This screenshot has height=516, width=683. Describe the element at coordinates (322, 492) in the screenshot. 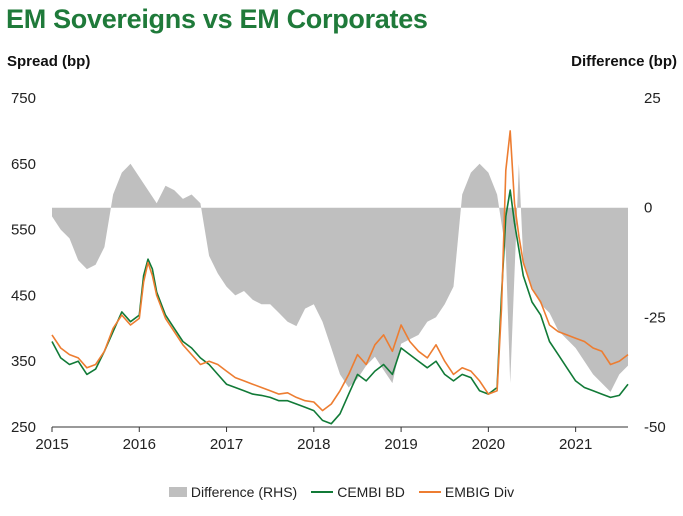

I see `legend-swatch-cembi` at that location.